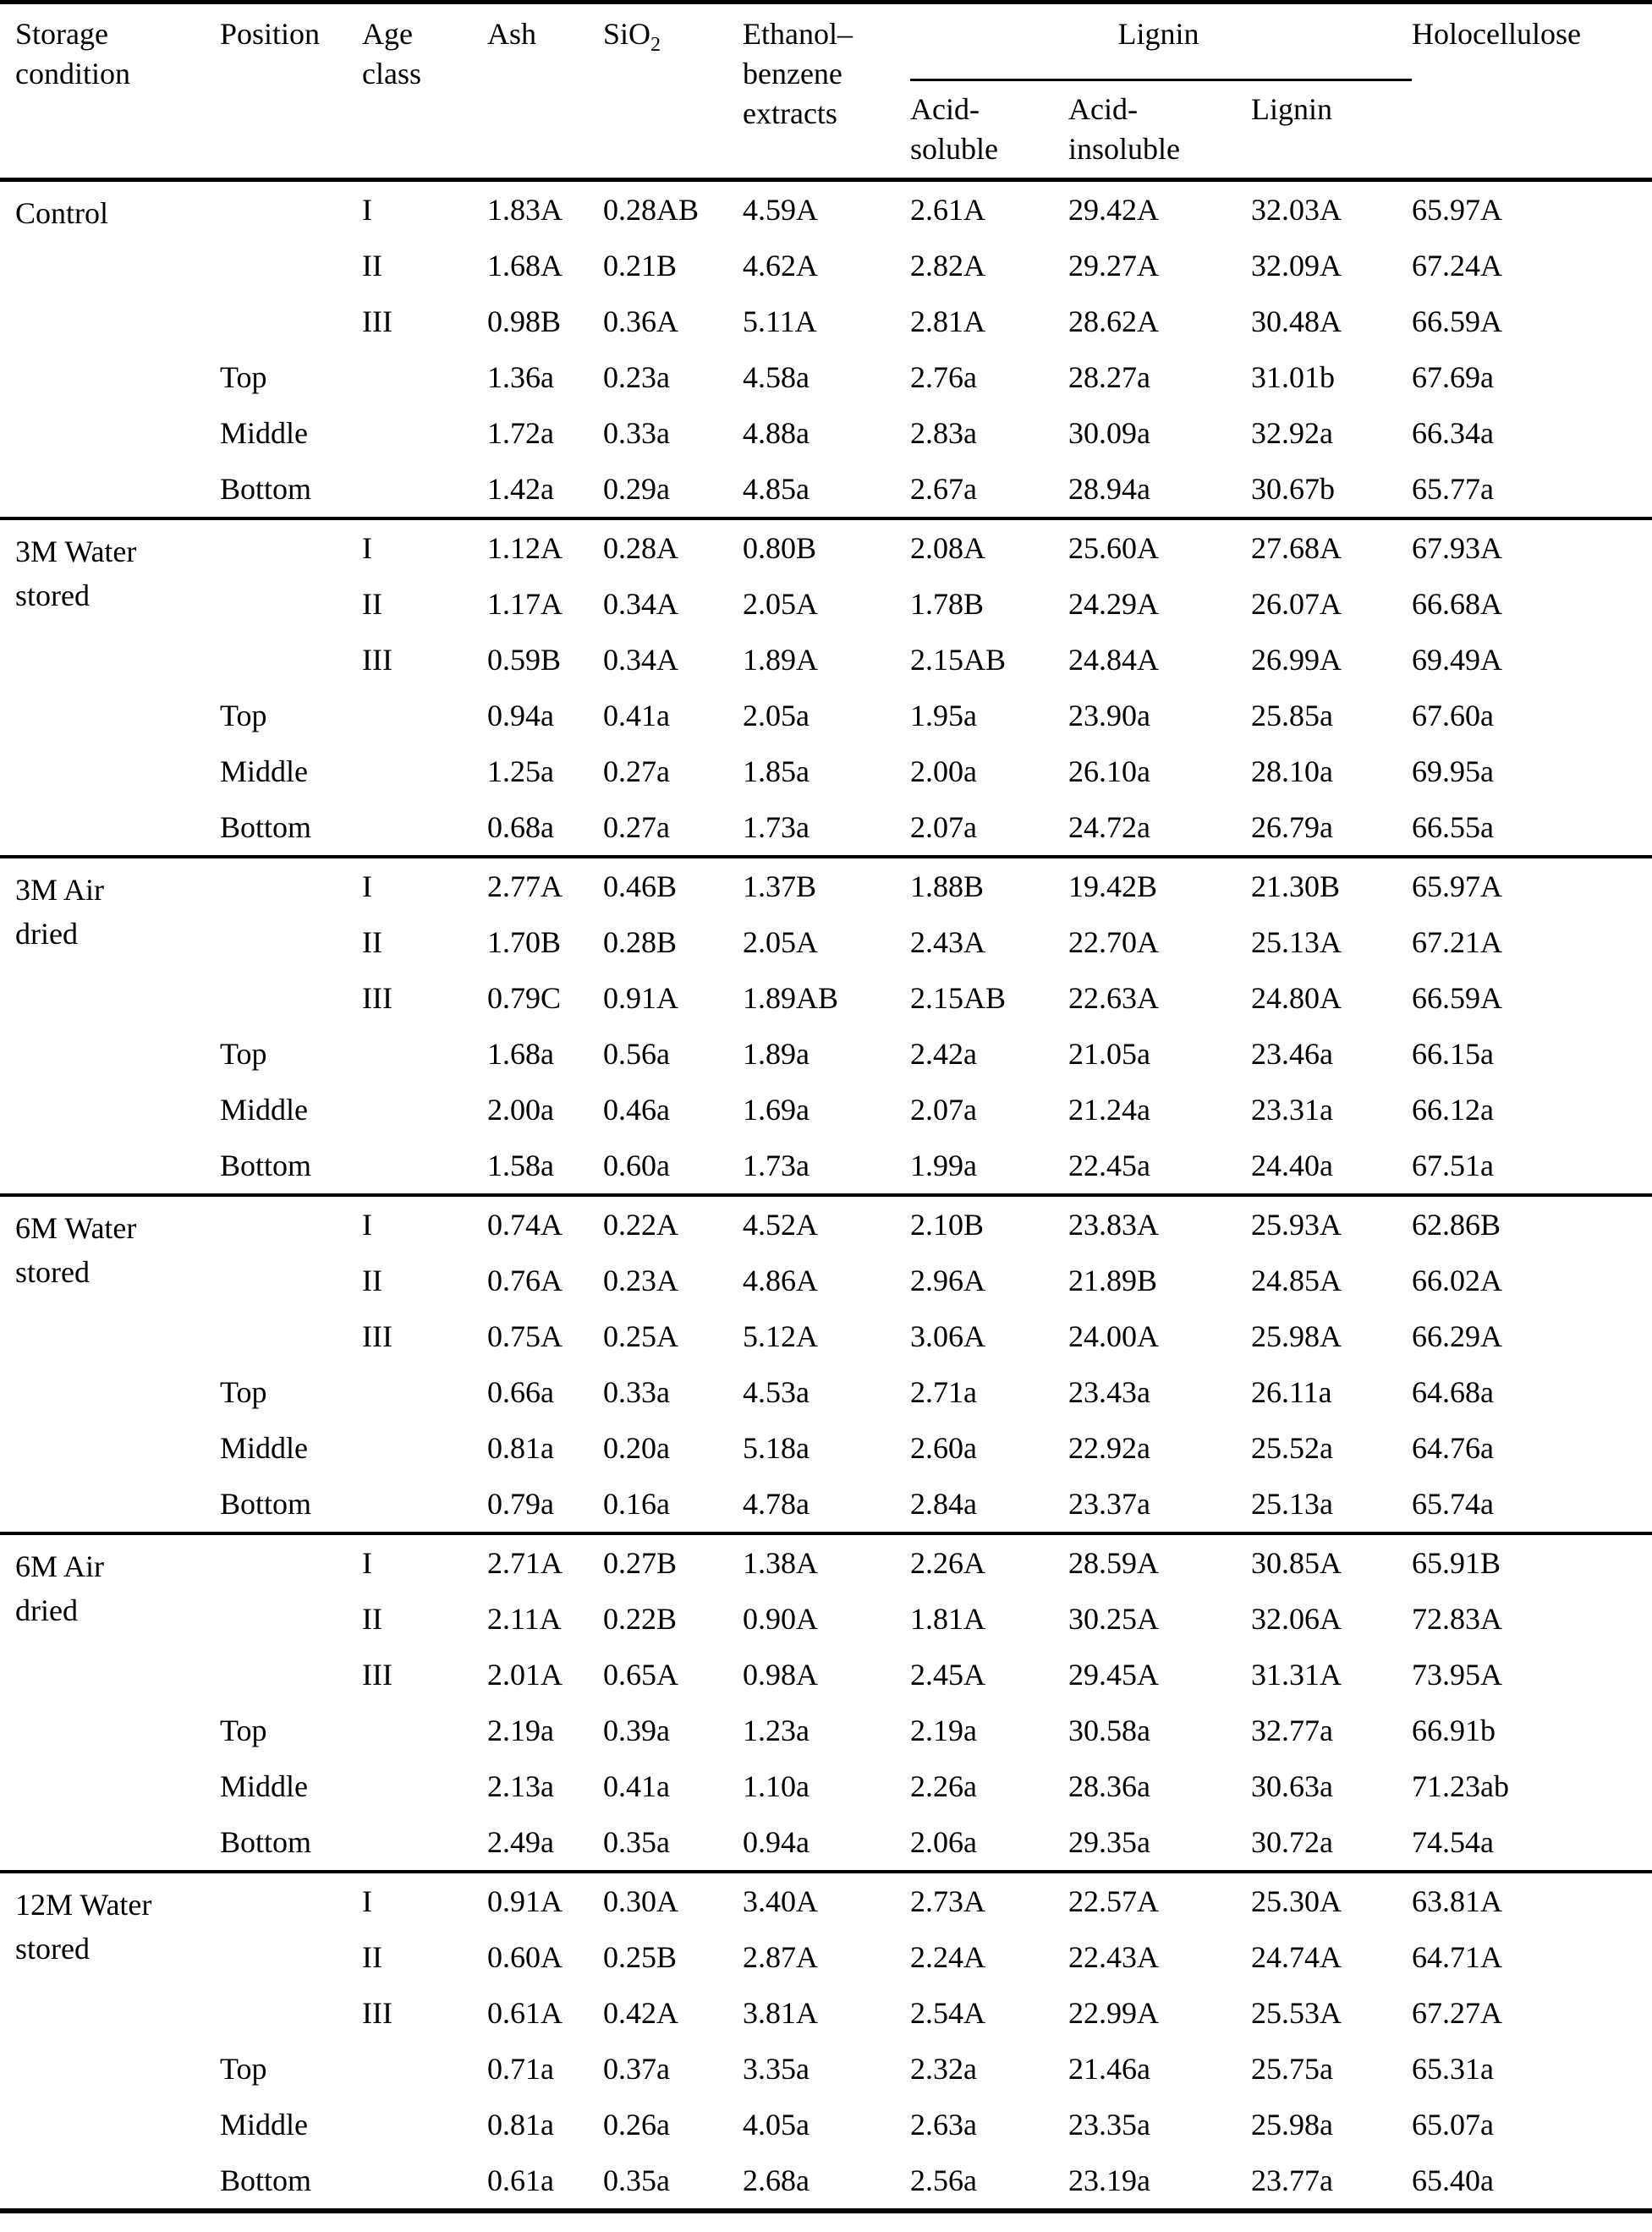 The width and height of the screenshot is (1652, 2232). I want to click on cell-holocellulose: 69.95a, so click(1453, 771).